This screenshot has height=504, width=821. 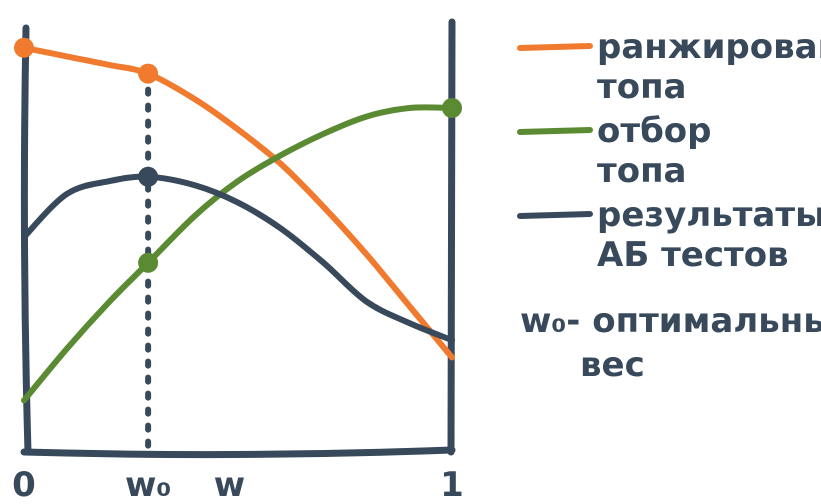 I want to click on legend-label-2: результаты АБ тестов, so click(x=709, y=235).